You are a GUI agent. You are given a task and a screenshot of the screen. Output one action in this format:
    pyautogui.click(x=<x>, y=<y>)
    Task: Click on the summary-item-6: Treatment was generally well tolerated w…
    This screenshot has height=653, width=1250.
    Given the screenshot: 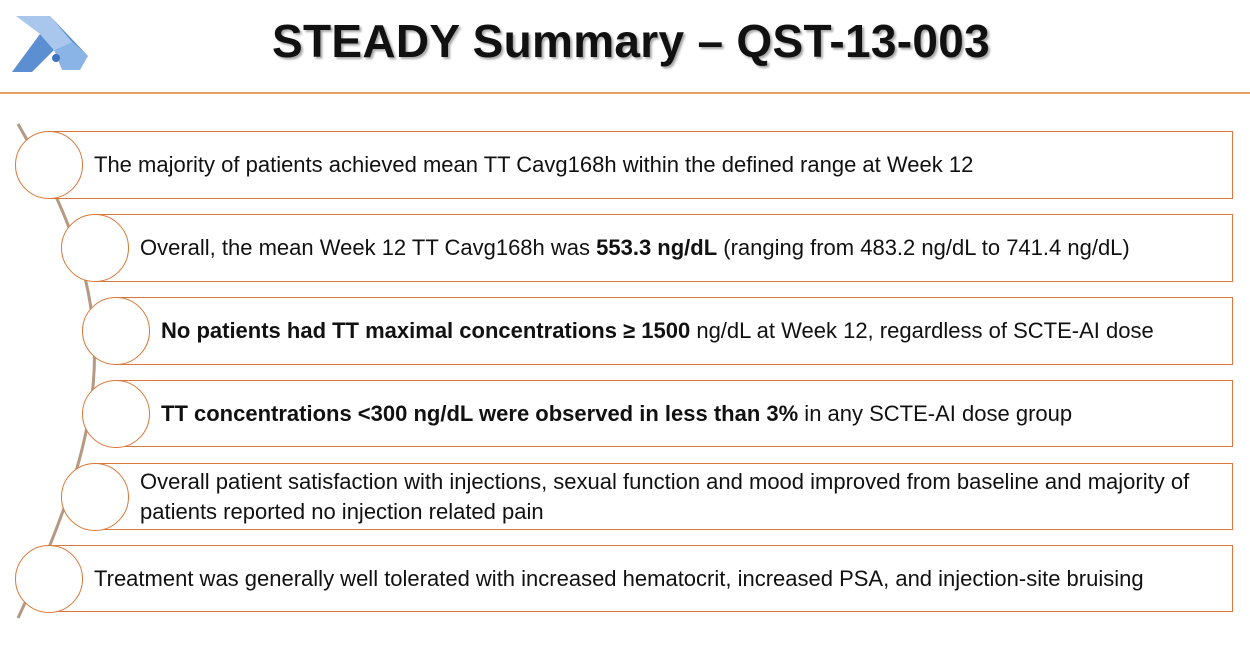 What is the action you would take?
    pyautogui.click(x=640, y=578)
    